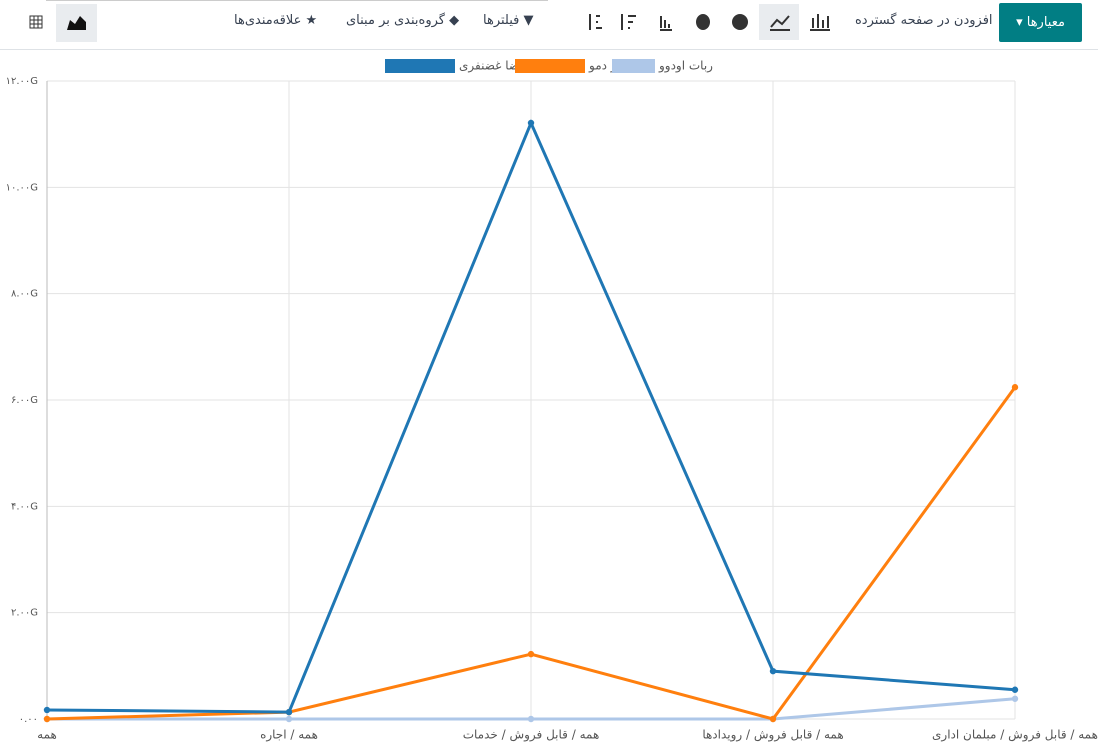  I want to click on favorites: ★ علاقه‌مندی‌ها, so click(276, 20).